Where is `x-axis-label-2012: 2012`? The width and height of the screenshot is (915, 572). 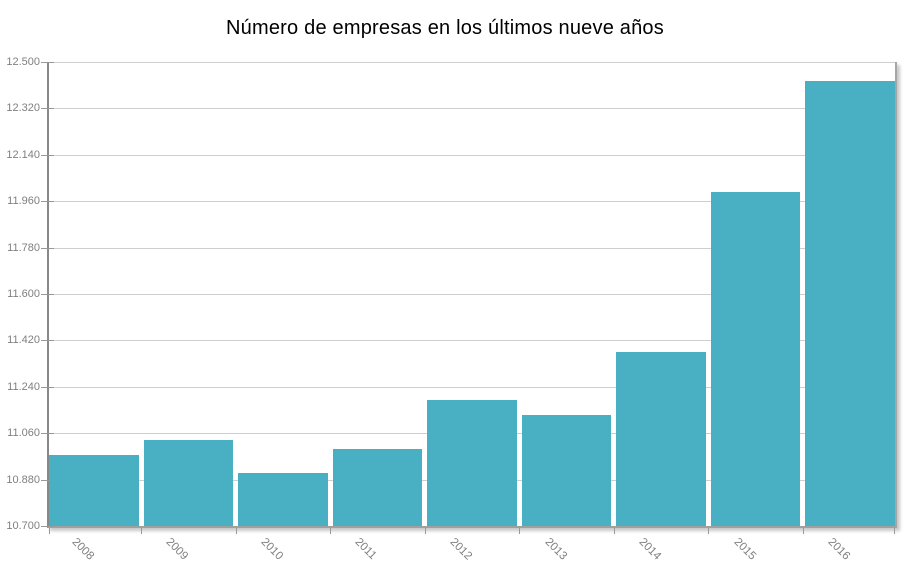 x-axis-label-2012: 2012 is located at coordinates (461, 549).